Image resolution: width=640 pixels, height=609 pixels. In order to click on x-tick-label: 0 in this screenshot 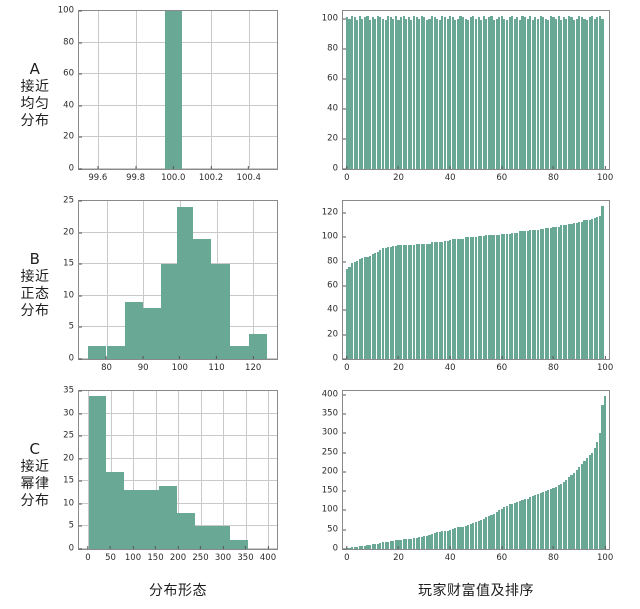, I will do `click(347, 554)`.